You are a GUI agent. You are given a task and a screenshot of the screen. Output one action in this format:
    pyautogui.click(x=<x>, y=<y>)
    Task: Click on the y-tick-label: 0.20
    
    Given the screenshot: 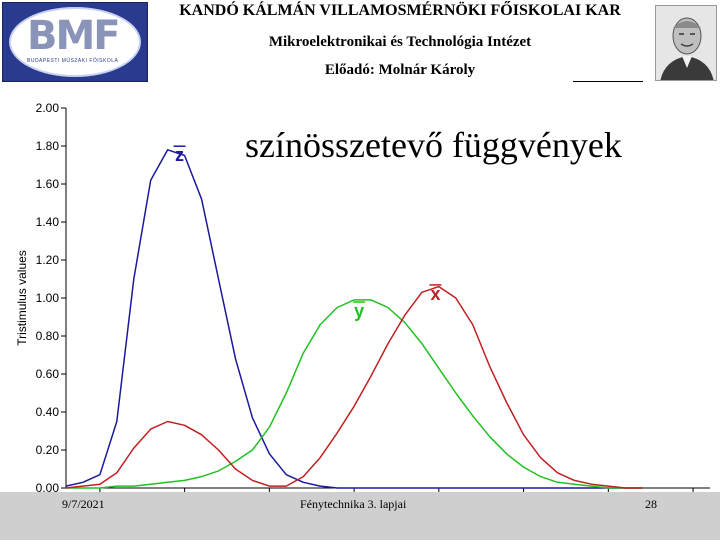 What is the action you would take?
    pyautogui.click(x=48, y=450)
    